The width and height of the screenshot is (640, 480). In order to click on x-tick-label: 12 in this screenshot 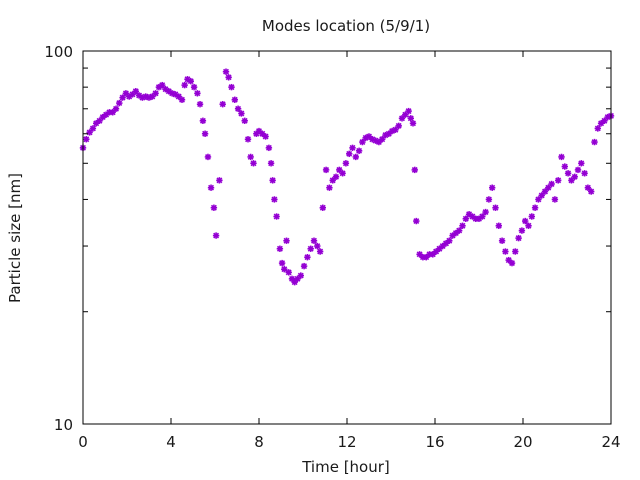, I will do `click(346, 442)`.